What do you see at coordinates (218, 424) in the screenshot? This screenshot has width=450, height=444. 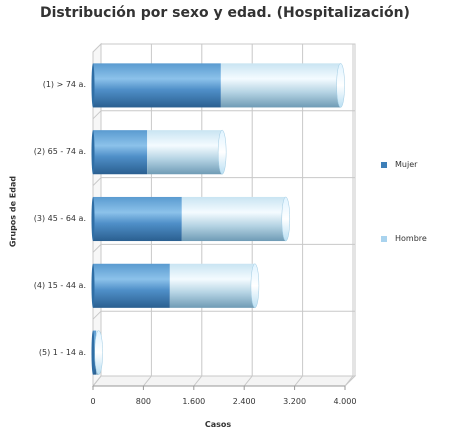 I see `x-axis-title: Casos` at bounding box center [218, 424].